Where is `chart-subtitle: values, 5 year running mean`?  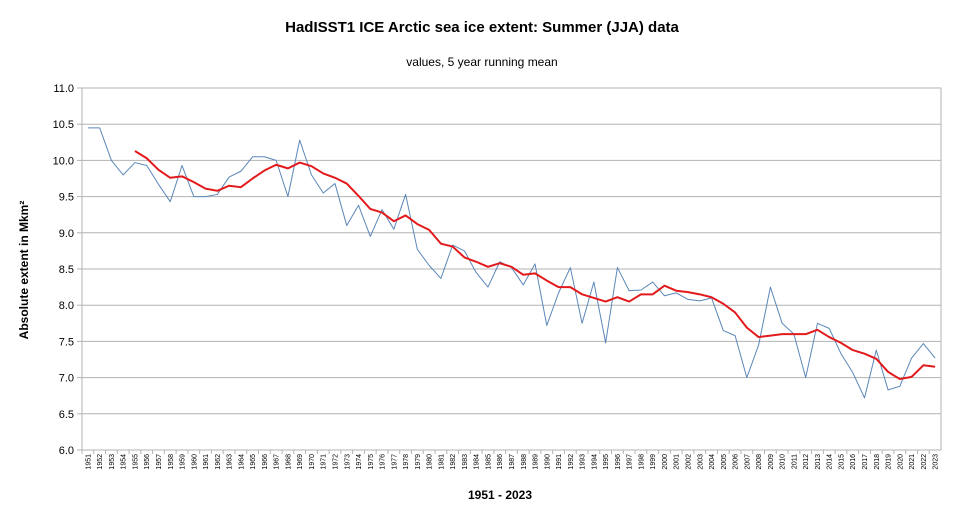 chart-subtitle: values, 5 year running mean is located at coordinates (481, 62).